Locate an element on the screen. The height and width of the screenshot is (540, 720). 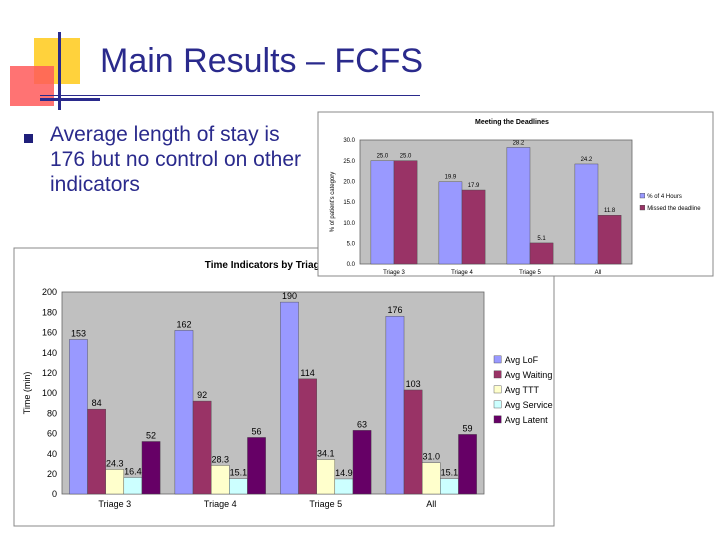
data-label: 59 is located at coordinates (468, 428).